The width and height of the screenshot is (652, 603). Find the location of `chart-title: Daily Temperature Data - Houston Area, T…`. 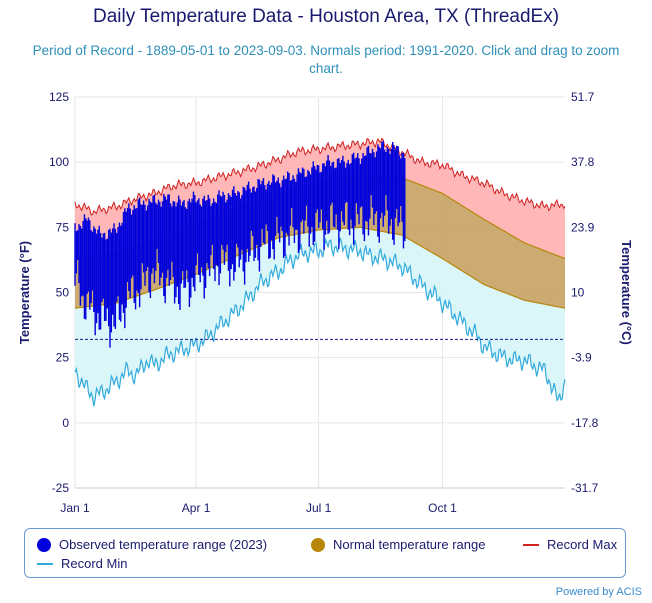

chart-title: Daily Temperature Data - Houston Area, T… is located at coordinates (326, 16).